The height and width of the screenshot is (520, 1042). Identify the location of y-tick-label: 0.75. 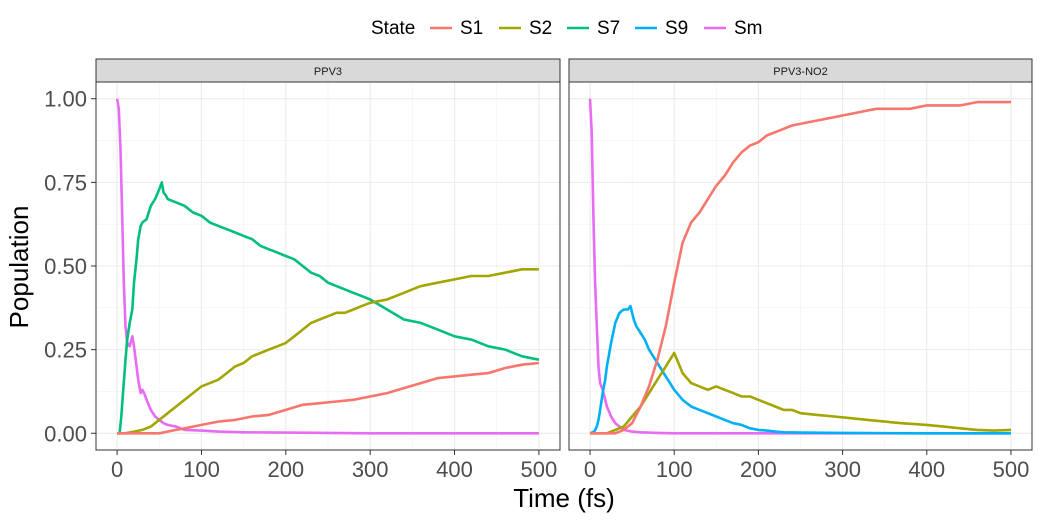
(65, 182).